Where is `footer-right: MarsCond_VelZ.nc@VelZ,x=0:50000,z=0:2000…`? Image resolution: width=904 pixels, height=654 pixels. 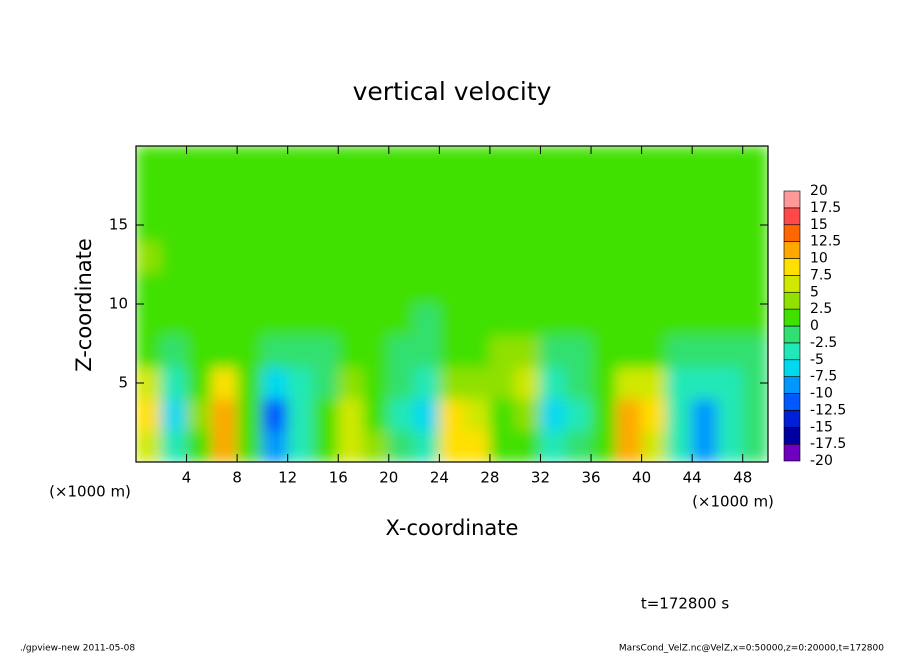 footer-right: MarsCond_VelZ.nc@VelZ,x=0:50000,z=0:2000… is located at coordinates (751, 649).